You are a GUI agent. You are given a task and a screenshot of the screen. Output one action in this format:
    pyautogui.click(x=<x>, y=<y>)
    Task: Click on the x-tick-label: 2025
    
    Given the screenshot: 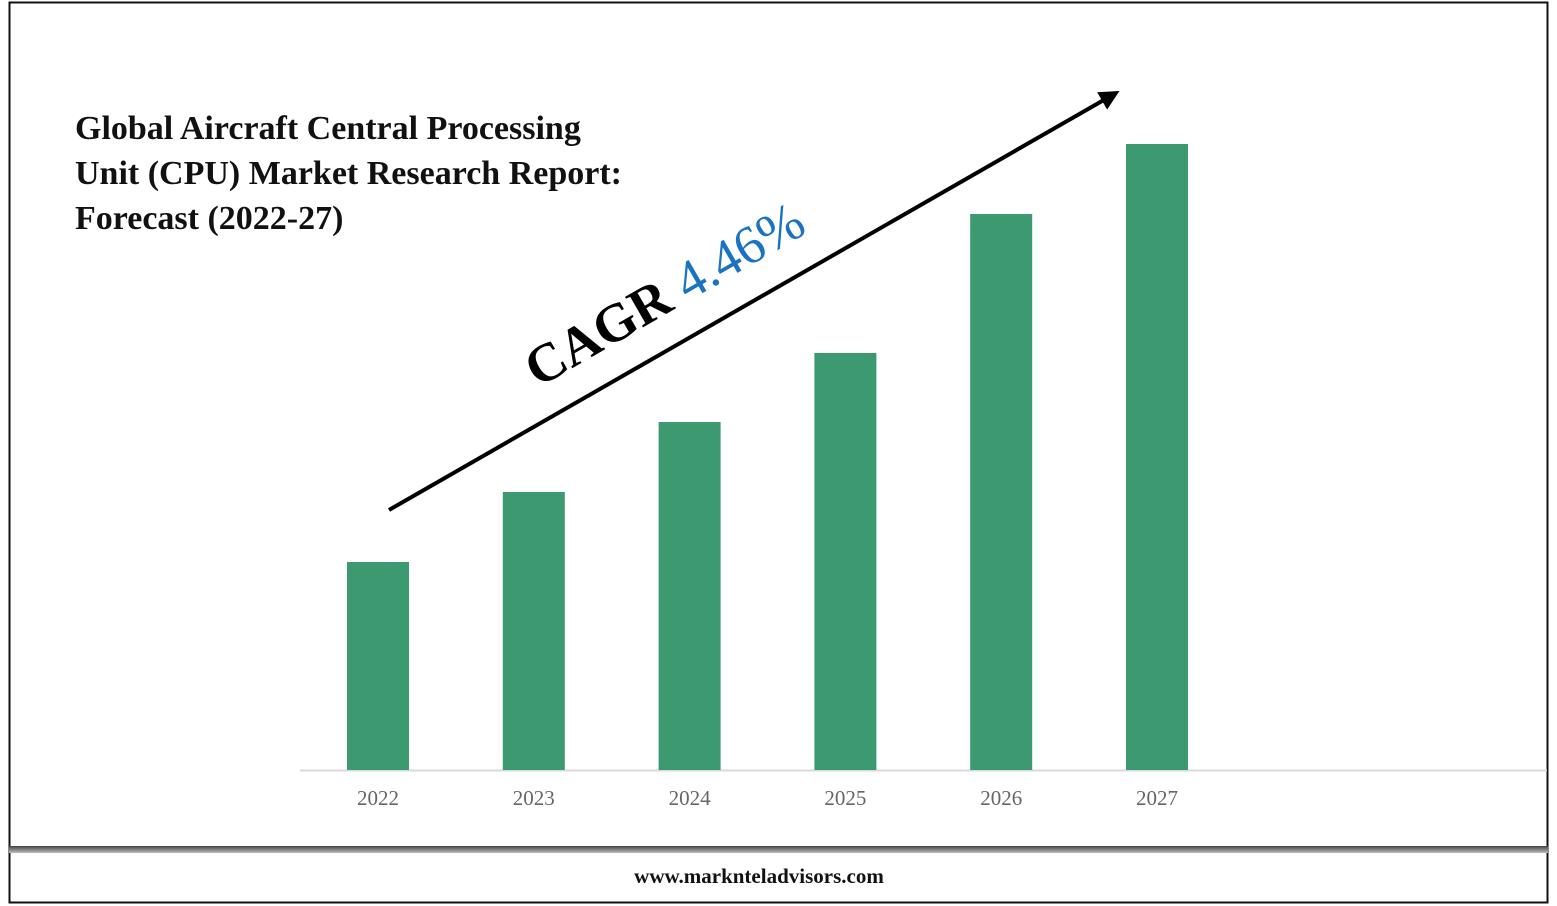 What is the action you would take?
    pyautogui.click(x=845, y=798)
    